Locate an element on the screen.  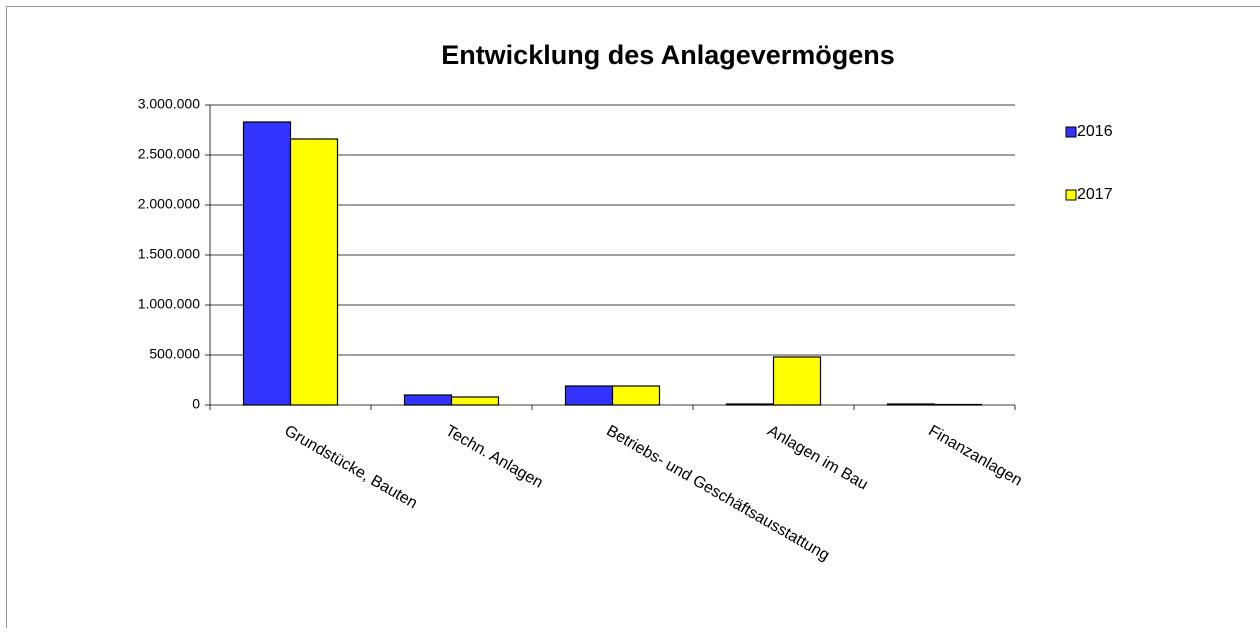
legend-label: 2017 is located at coordinates (1095, 194).